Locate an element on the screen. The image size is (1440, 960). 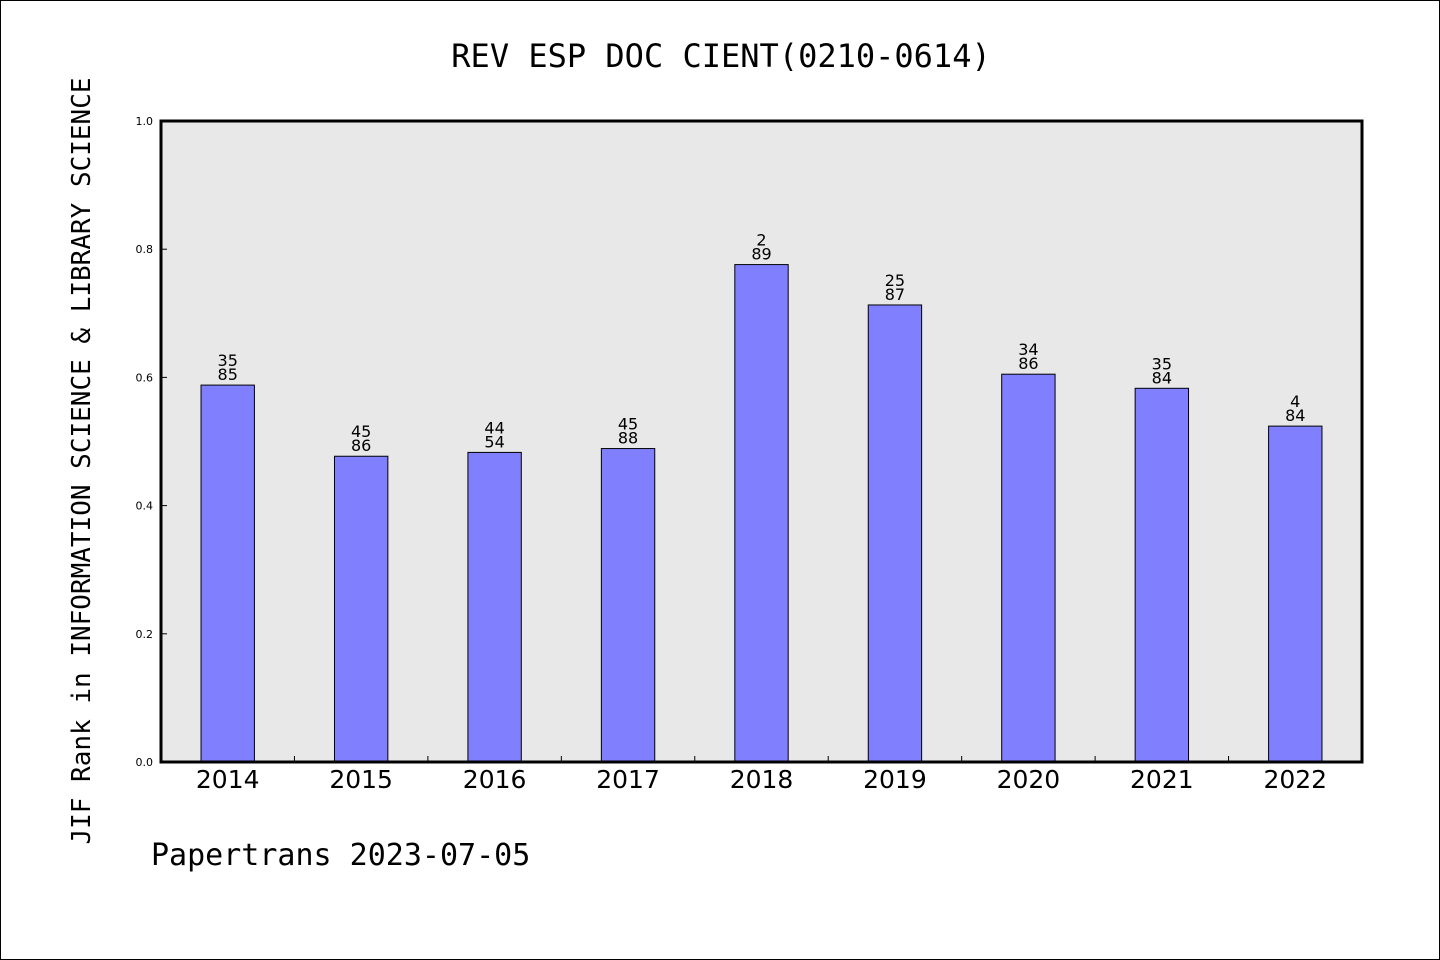
data-label-rank: 4 is located at coordinates (1295, 401).